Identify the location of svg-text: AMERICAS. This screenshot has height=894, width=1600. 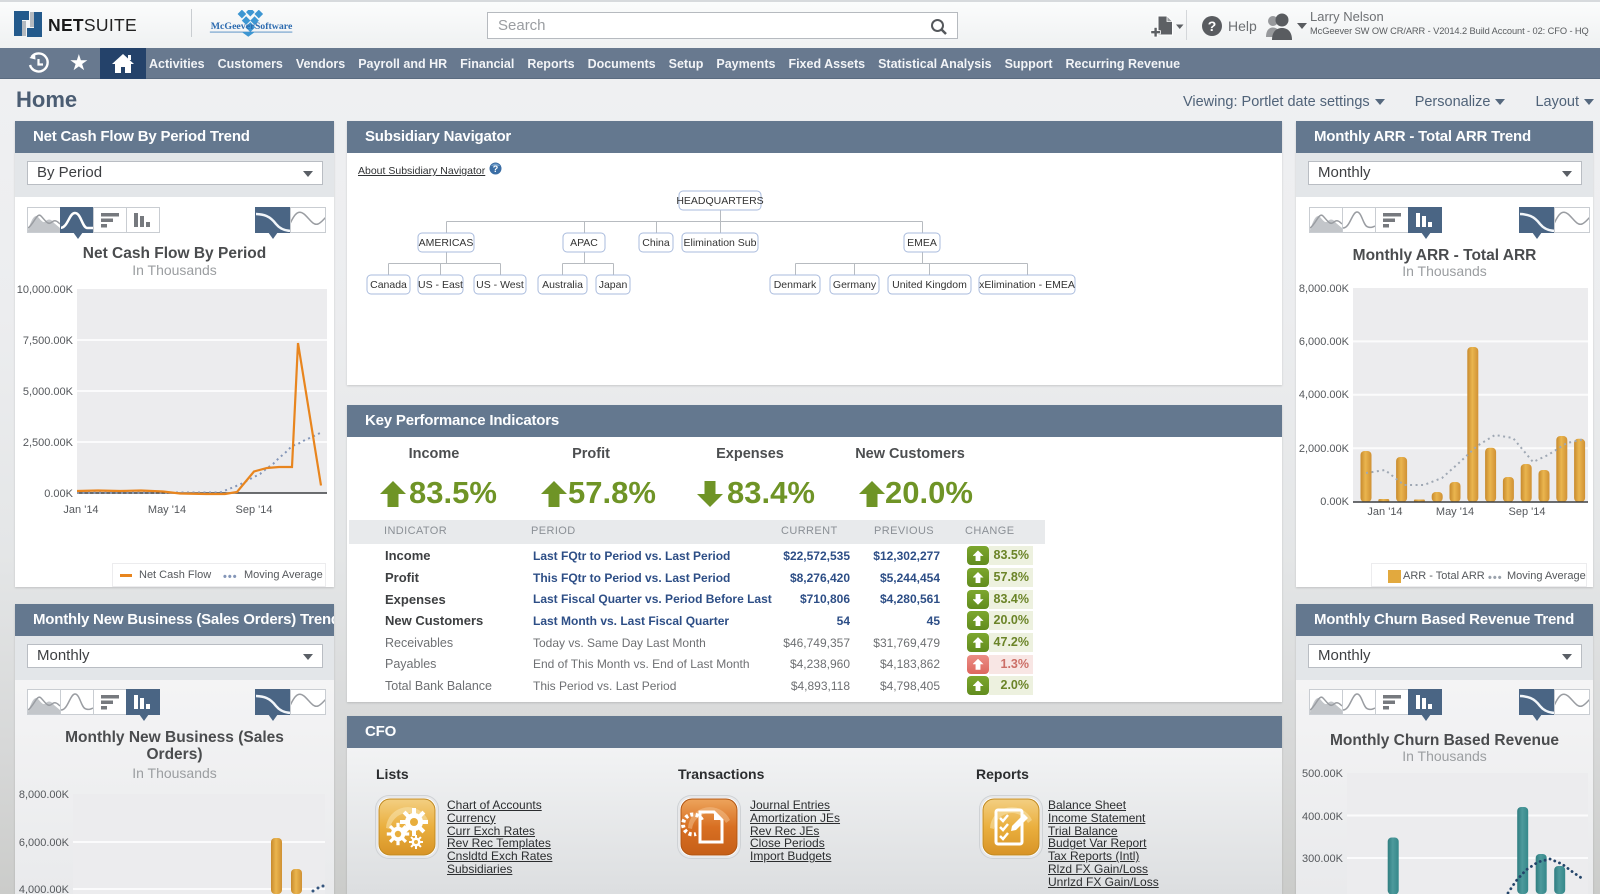
(446, 243).